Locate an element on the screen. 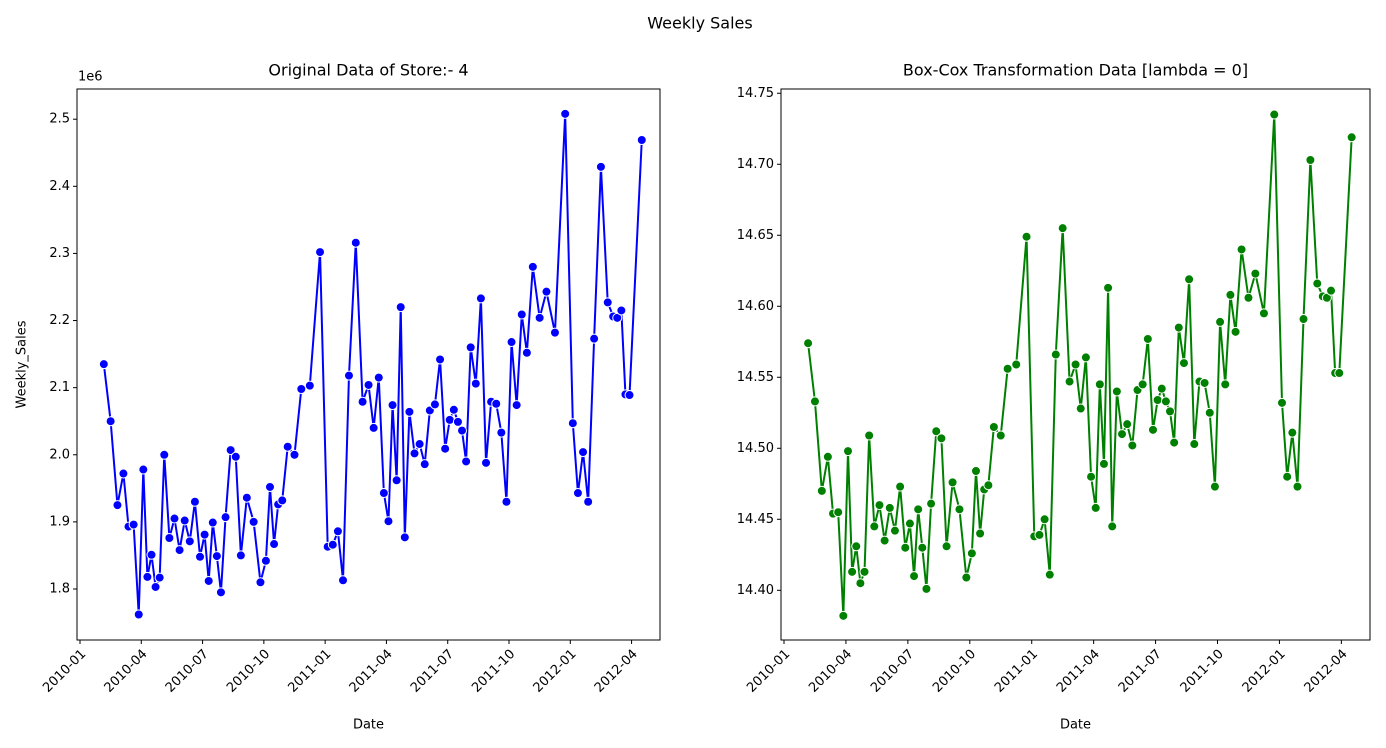 This screenshot has height=748, width=1386. y-tick-label: 2.2 is located at coordinates (59, 320).